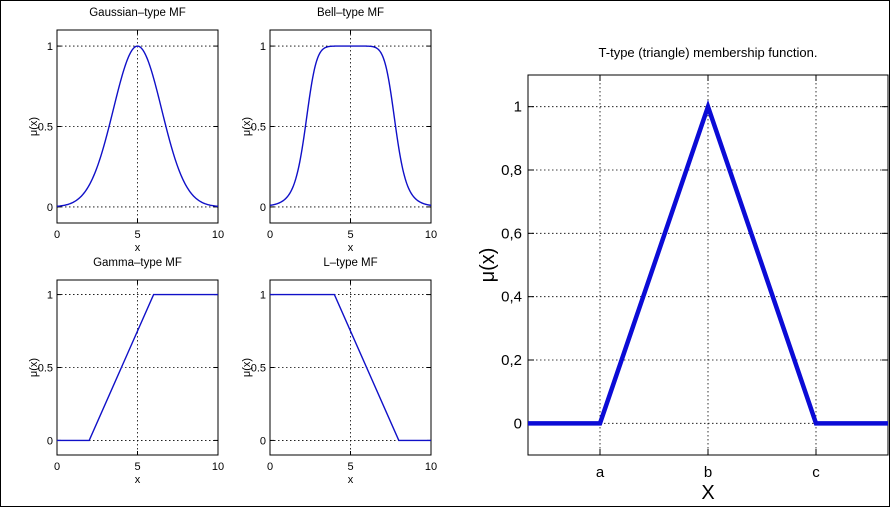  What do you see at coordinates (708, 472) in the screenshot?
I see `x-tick-label: b` at bounding box center [708, 472].